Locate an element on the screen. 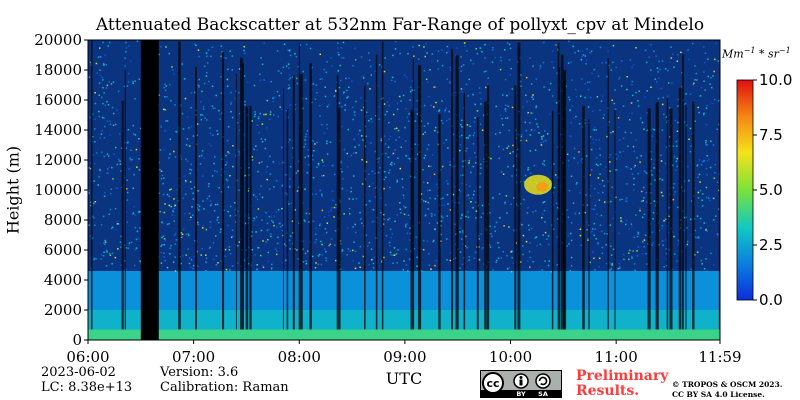 The width and height of the screenshot is (800, 400). cc-logo-text: cc is located at coordinates (492, 383).